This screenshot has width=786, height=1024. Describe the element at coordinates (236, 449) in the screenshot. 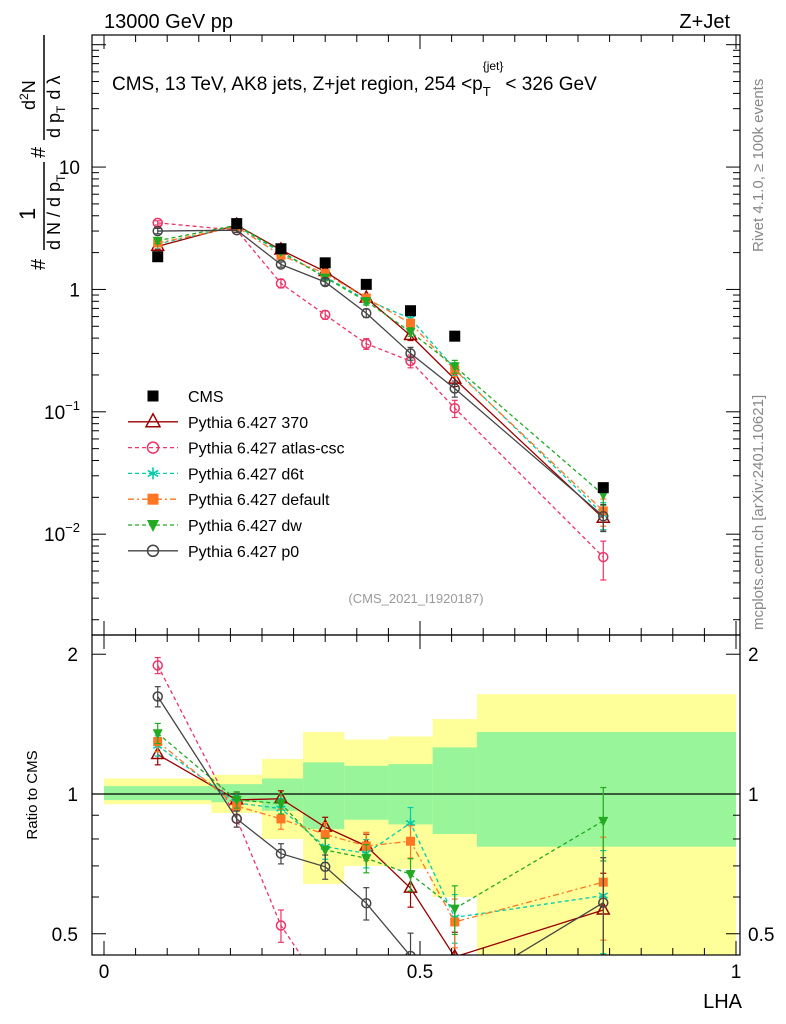

I see `legend-entry-2: Pythia 6.427 atlas-csc` at that location.